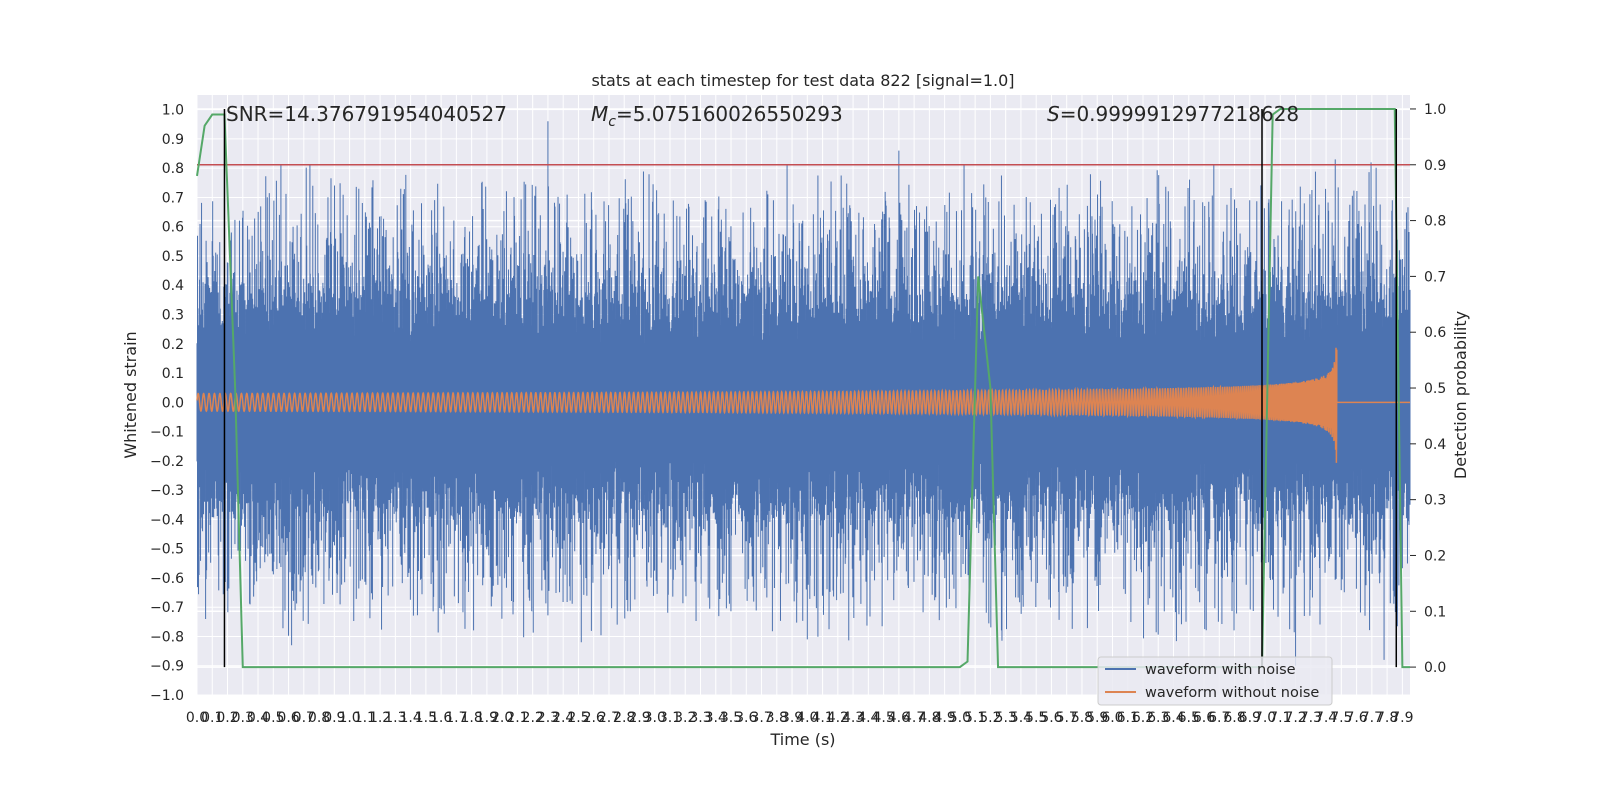 The height and width of the screenshot is (800, 1600). What do you see at coordinates (1204, 718) in the screenshot?
I see `x-tick-label: 6.6` at bounding box center [1204, 718].